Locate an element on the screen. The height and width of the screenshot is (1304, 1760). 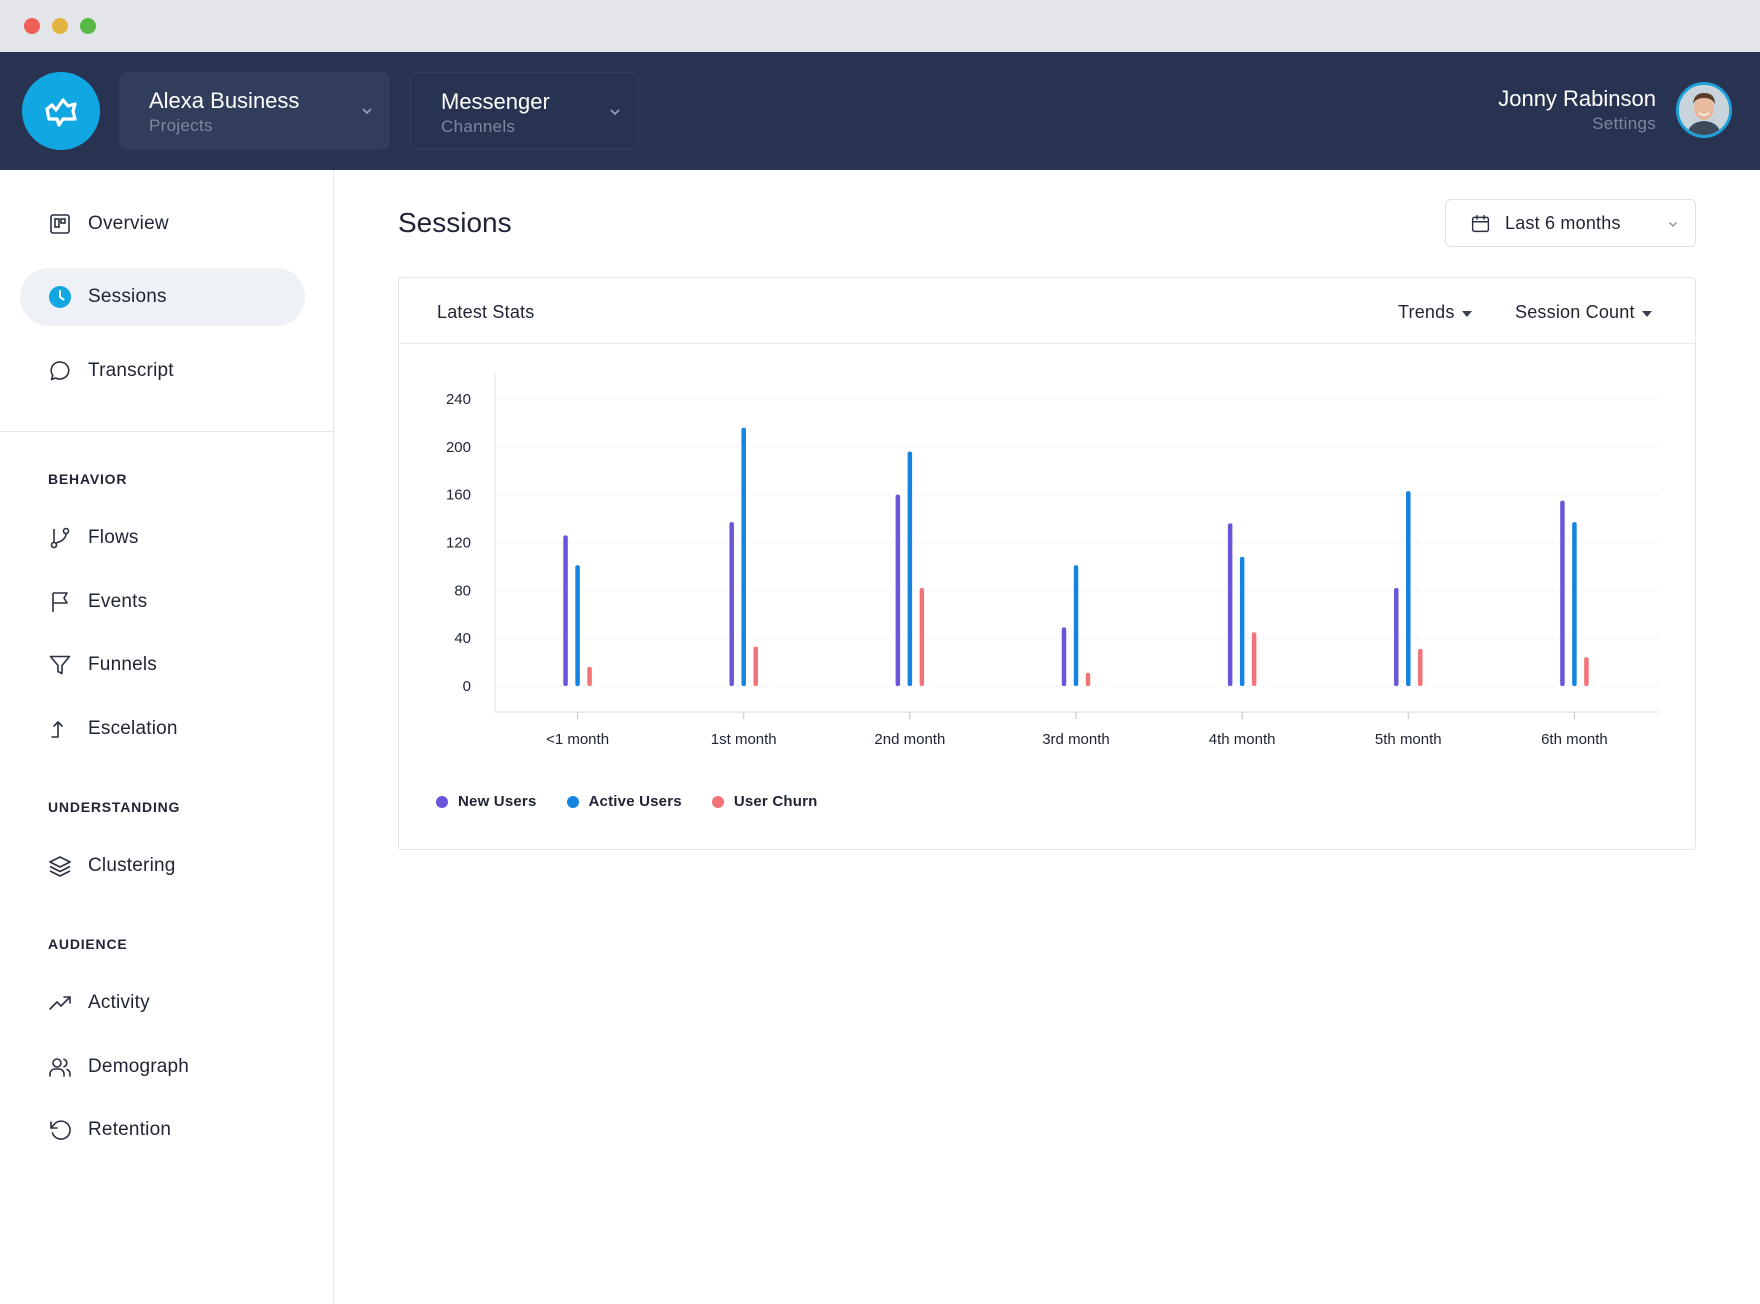
sidebar-item-funnels: Funnels is located at coordinates (162, 665).